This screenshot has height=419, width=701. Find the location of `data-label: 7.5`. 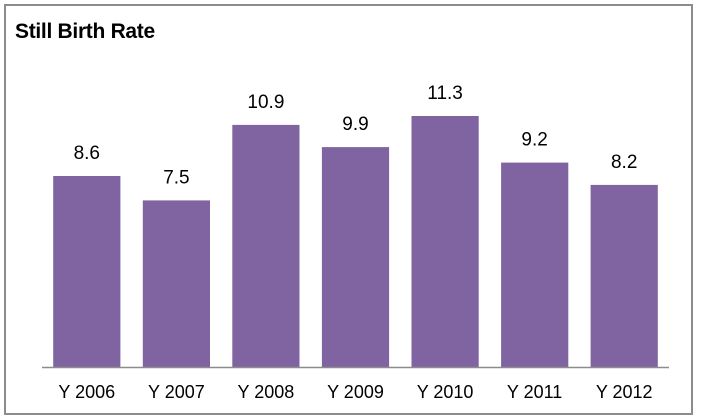

data-label: 7.5 is located at coordinates (176, 177).